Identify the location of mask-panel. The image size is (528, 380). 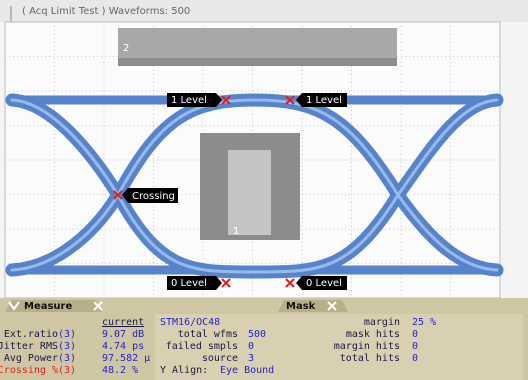
(339, 347).